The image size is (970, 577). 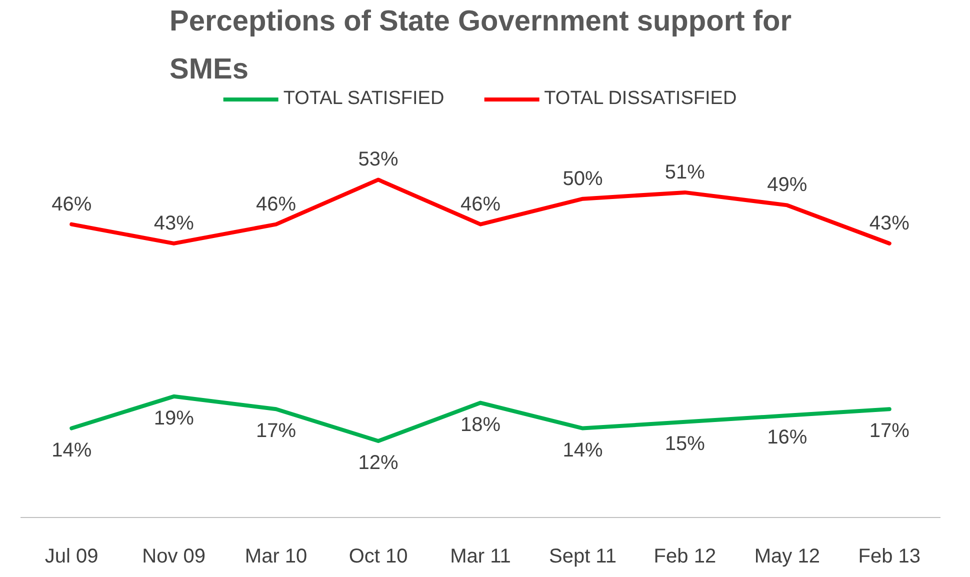 What do you see at coordinates (174, 418) in the screenshot?
I see `data-label: 19%` at bounding box center [174, 418].